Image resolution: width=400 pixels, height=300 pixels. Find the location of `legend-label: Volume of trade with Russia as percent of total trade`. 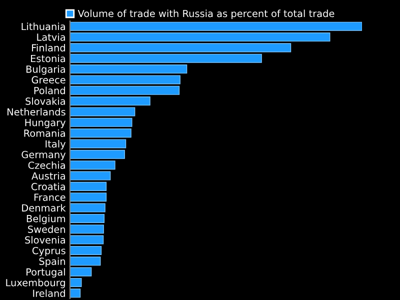

legend-label: Volume of trade with Russia as percent of total trade is located at coordinates (206, 15).